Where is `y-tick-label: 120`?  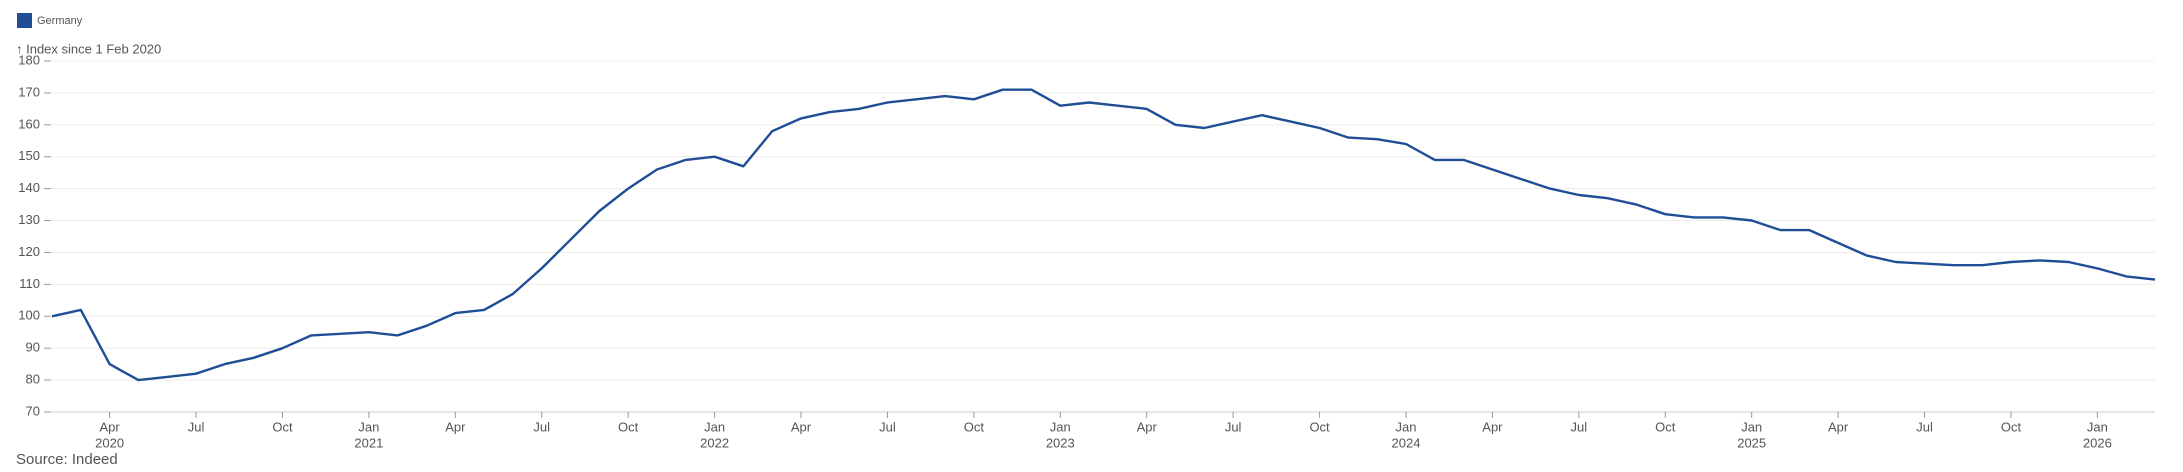
y-tick-label: 120 is located at coordinates (29, 251).